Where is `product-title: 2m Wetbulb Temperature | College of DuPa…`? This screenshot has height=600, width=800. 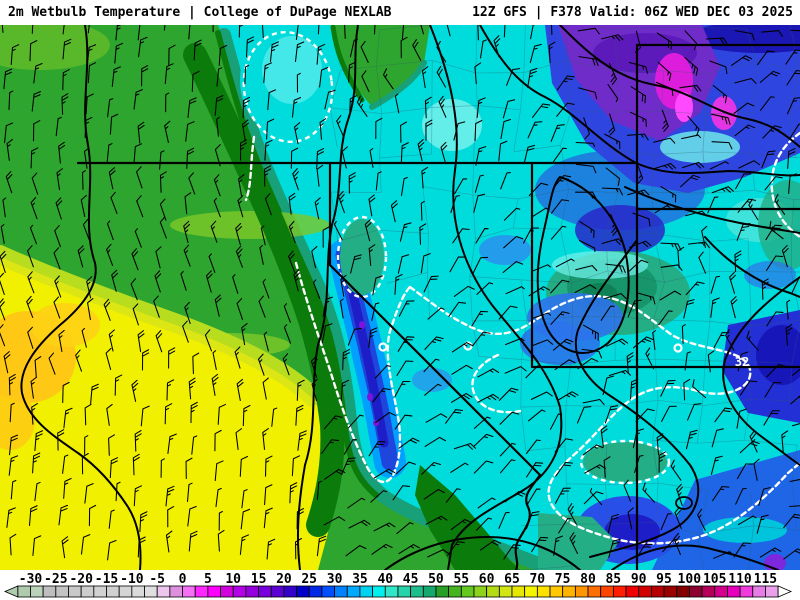 product-title: 2m Wetbulb Temperature | College of DuPa… is located at coordinates (200, 12).